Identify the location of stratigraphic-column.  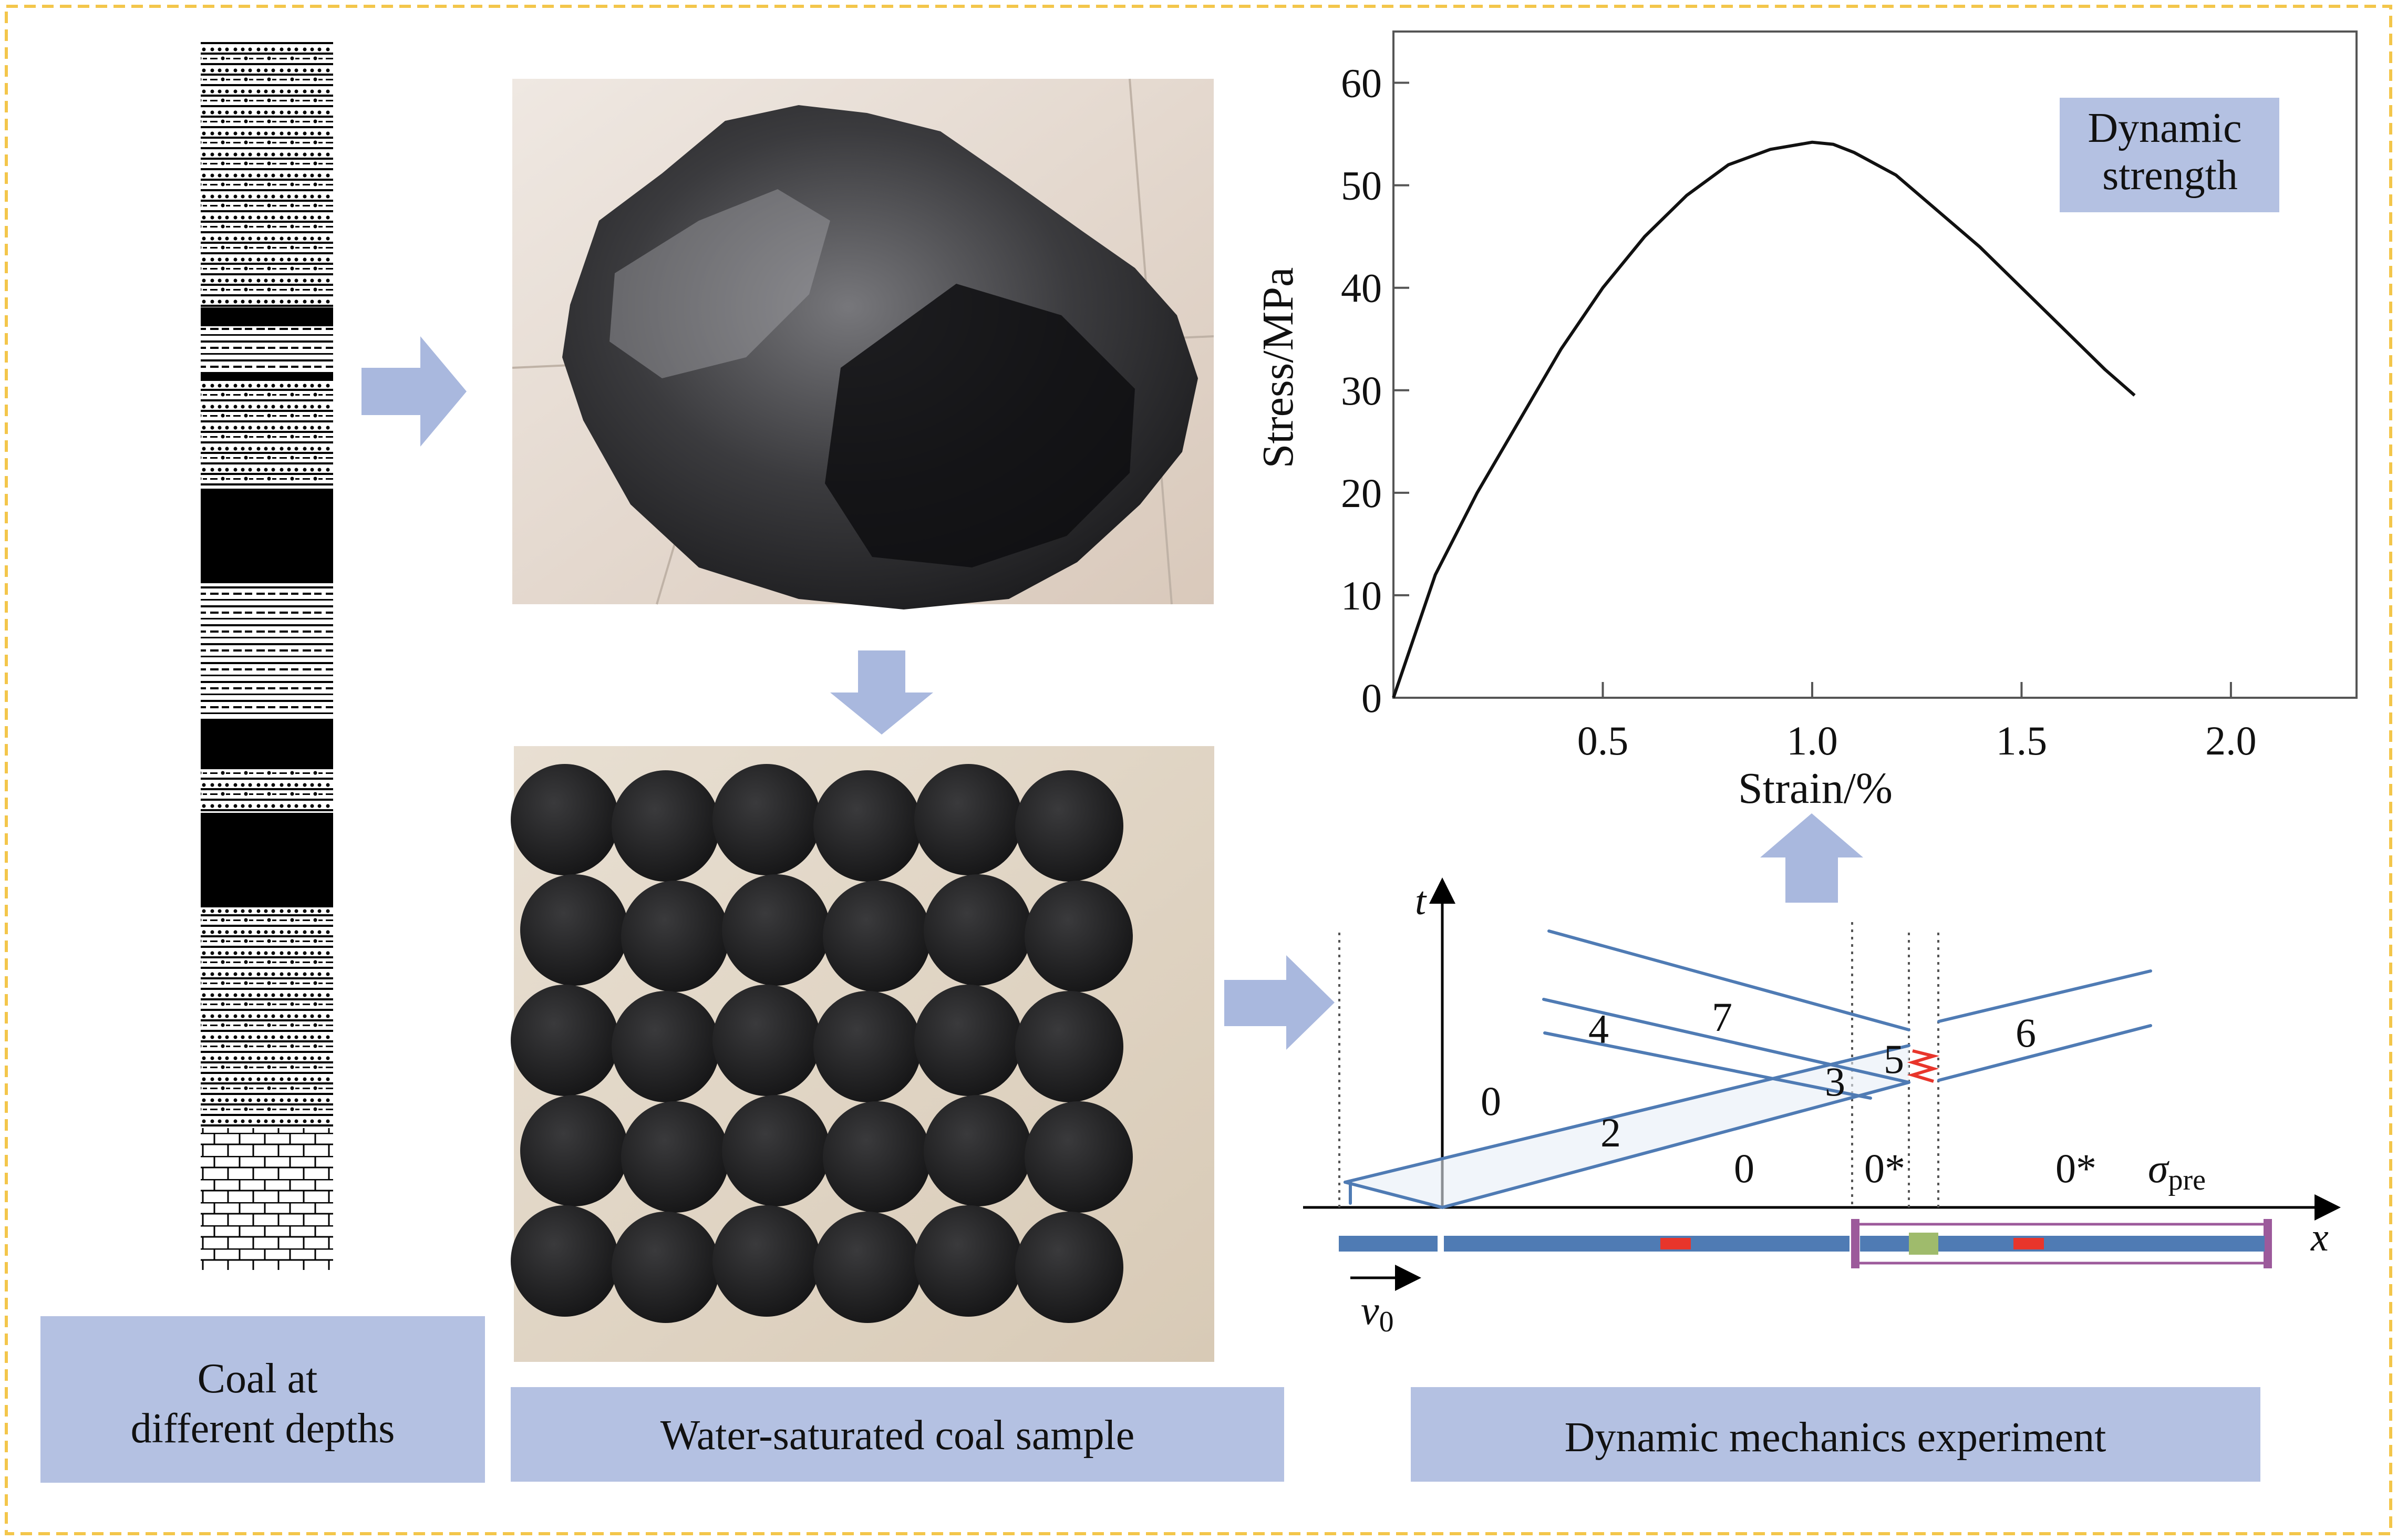
(267, 654).